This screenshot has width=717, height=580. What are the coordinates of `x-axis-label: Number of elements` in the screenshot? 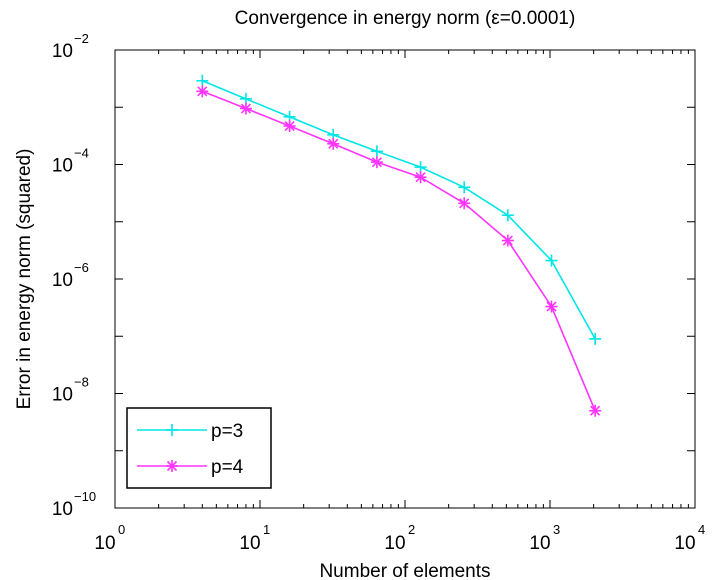 It's located at (404, 570).